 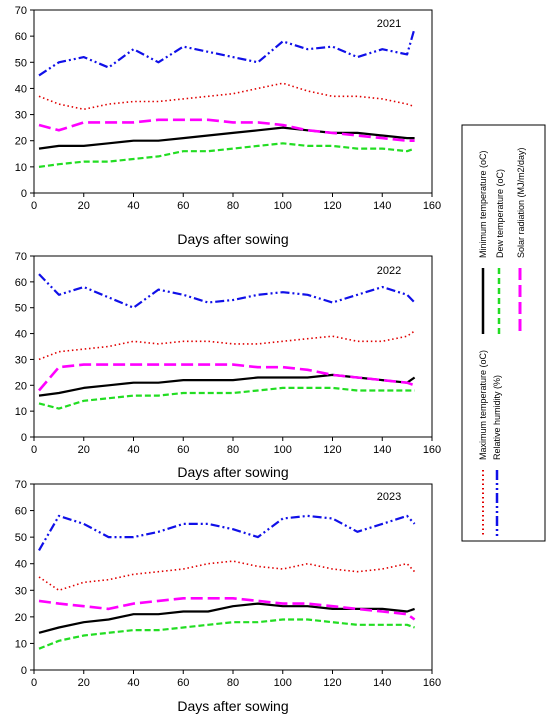 I want to click on panel-year-label: 2022, so click(x=389, y=271).